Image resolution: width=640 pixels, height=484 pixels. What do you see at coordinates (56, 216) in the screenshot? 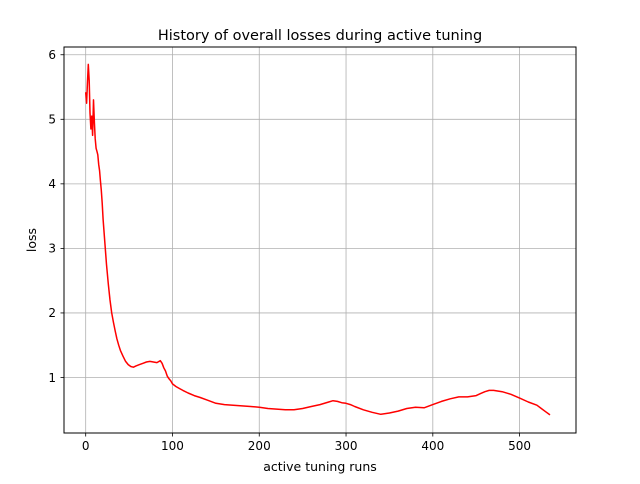
I see `y-axis: 1 2 3 4 5 6` at bounding box center [56, 216].